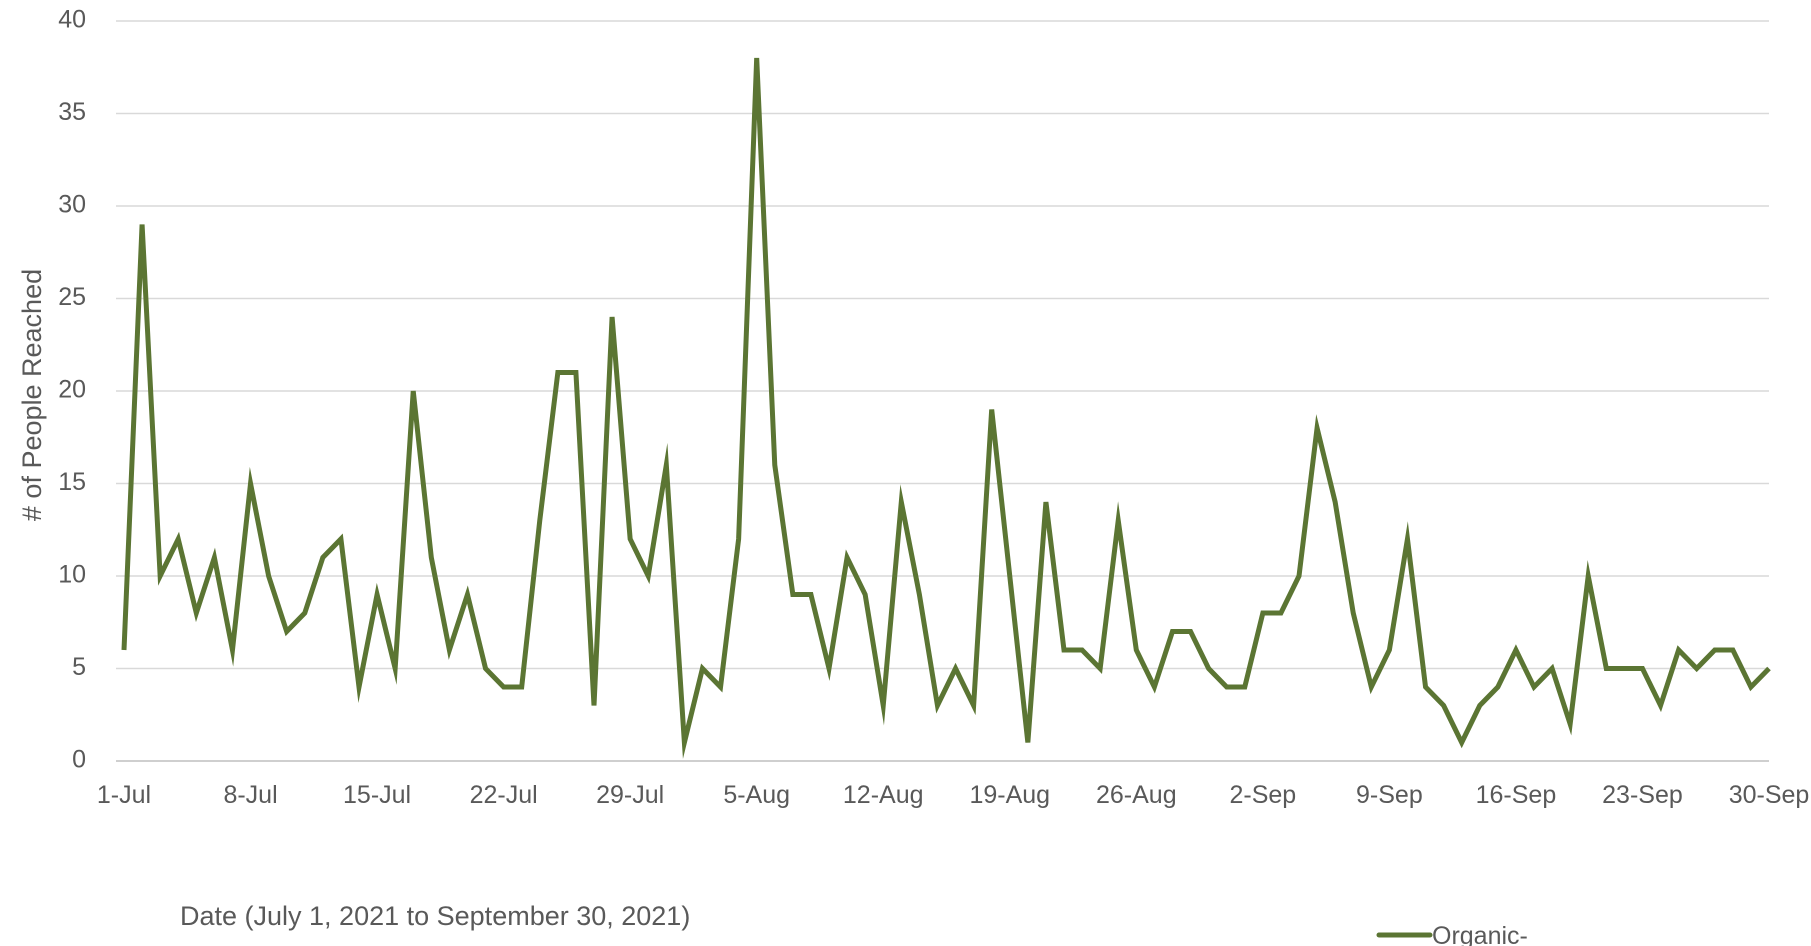  Describe the element at coordinates (1480, 934) in the screenshot. I see `legend-label-organic: Organic-` at that location.